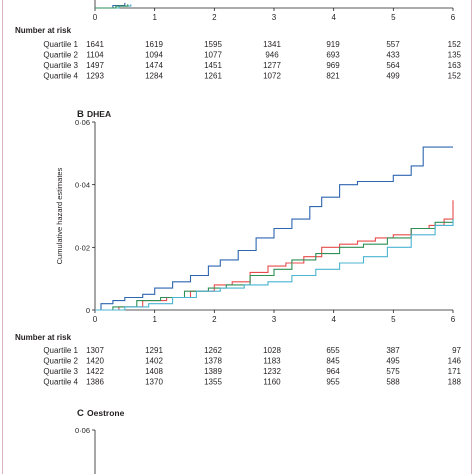 The width and height of the screenshot is (474, 474). I want to click on panel-a-risk-cell: 433, so click(393, 55).